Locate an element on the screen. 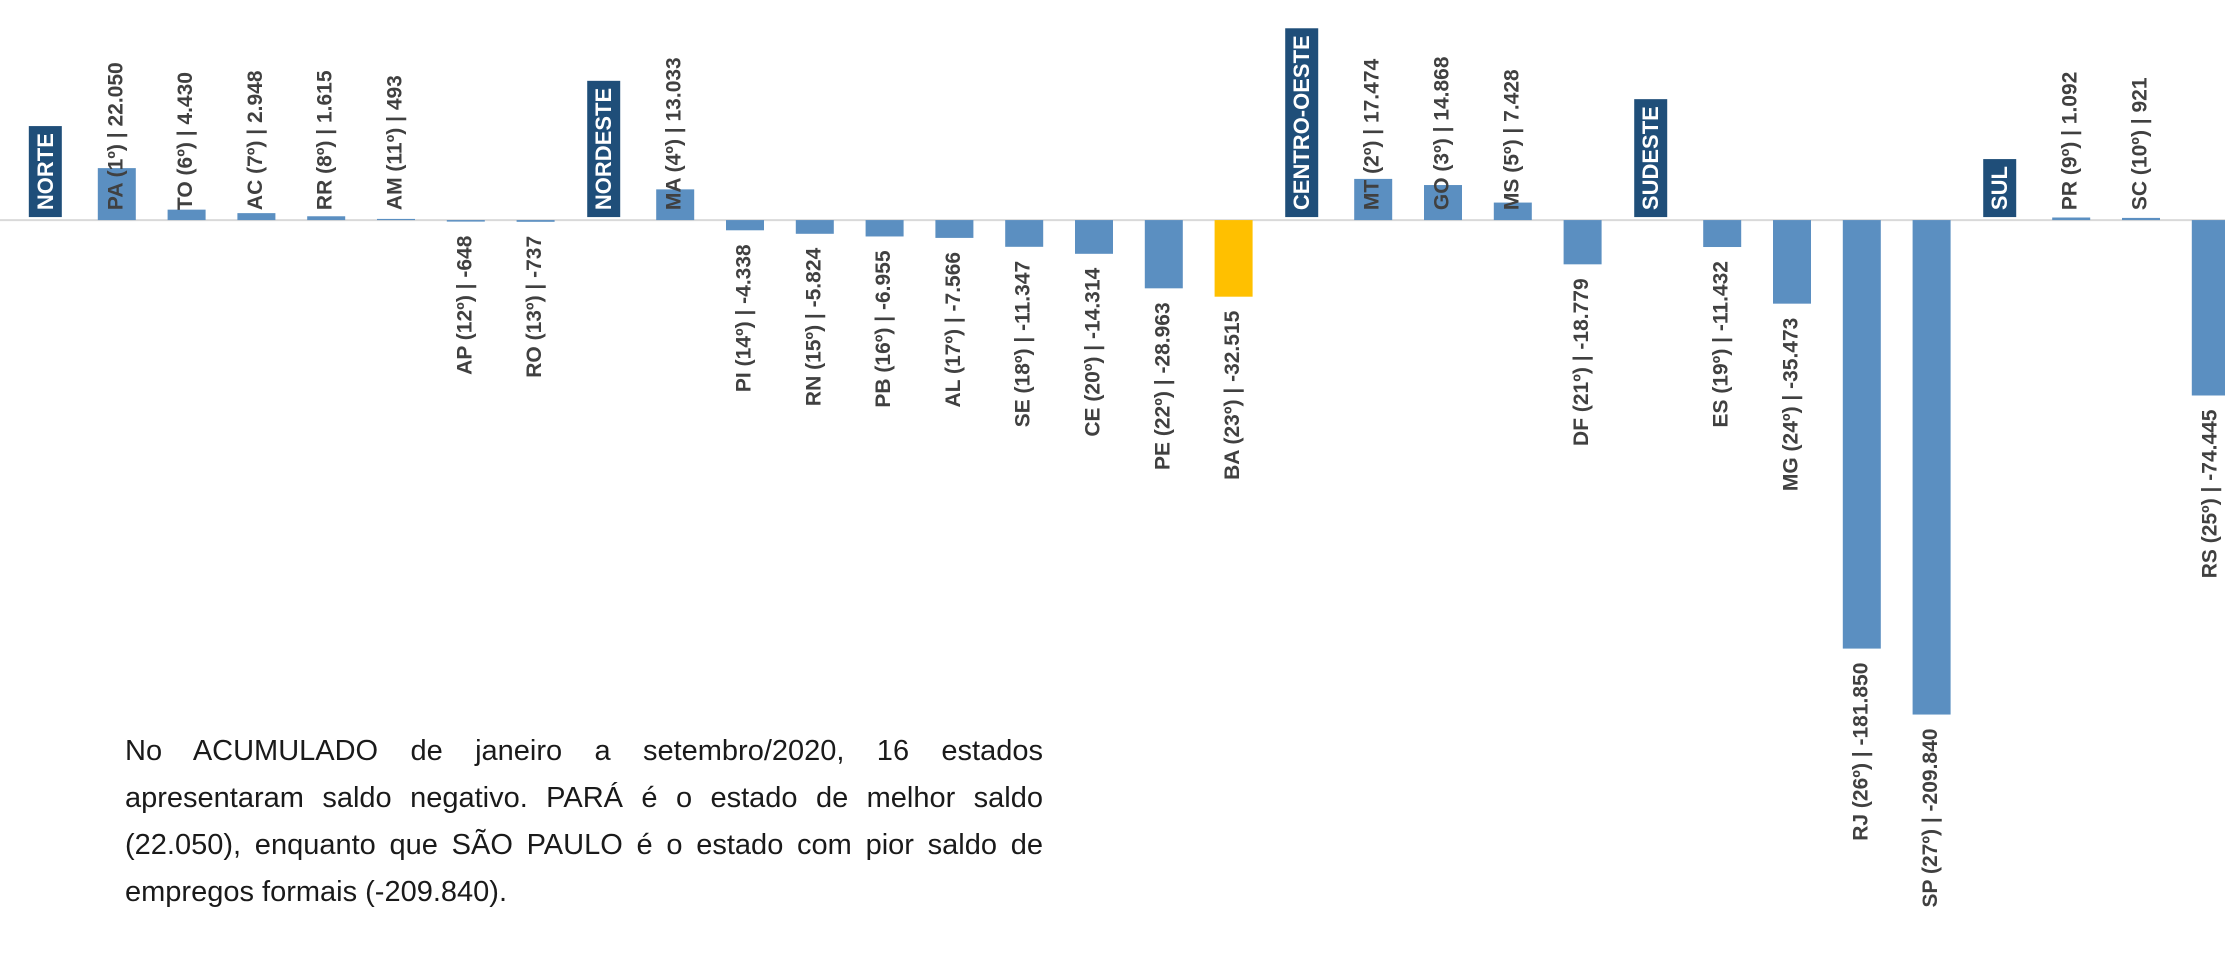 This screenshot has width=2225, height=978. bar-label: DF (21º) | -18.779 is located at coordinates (1581, 362).